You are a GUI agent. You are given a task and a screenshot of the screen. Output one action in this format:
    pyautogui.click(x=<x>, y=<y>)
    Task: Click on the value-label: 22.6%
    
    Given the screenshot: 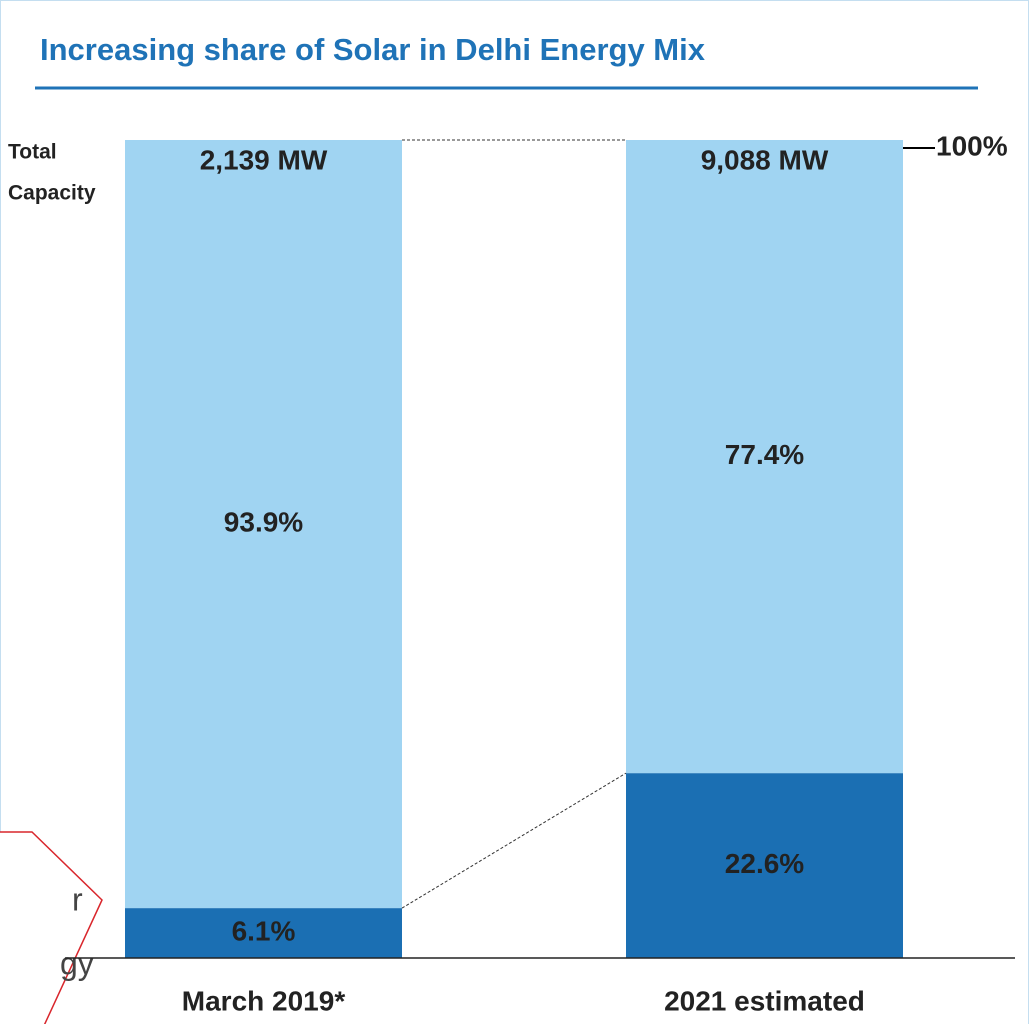 What is the action you would take?
    pyautogui.click(x=764, y=863)
    